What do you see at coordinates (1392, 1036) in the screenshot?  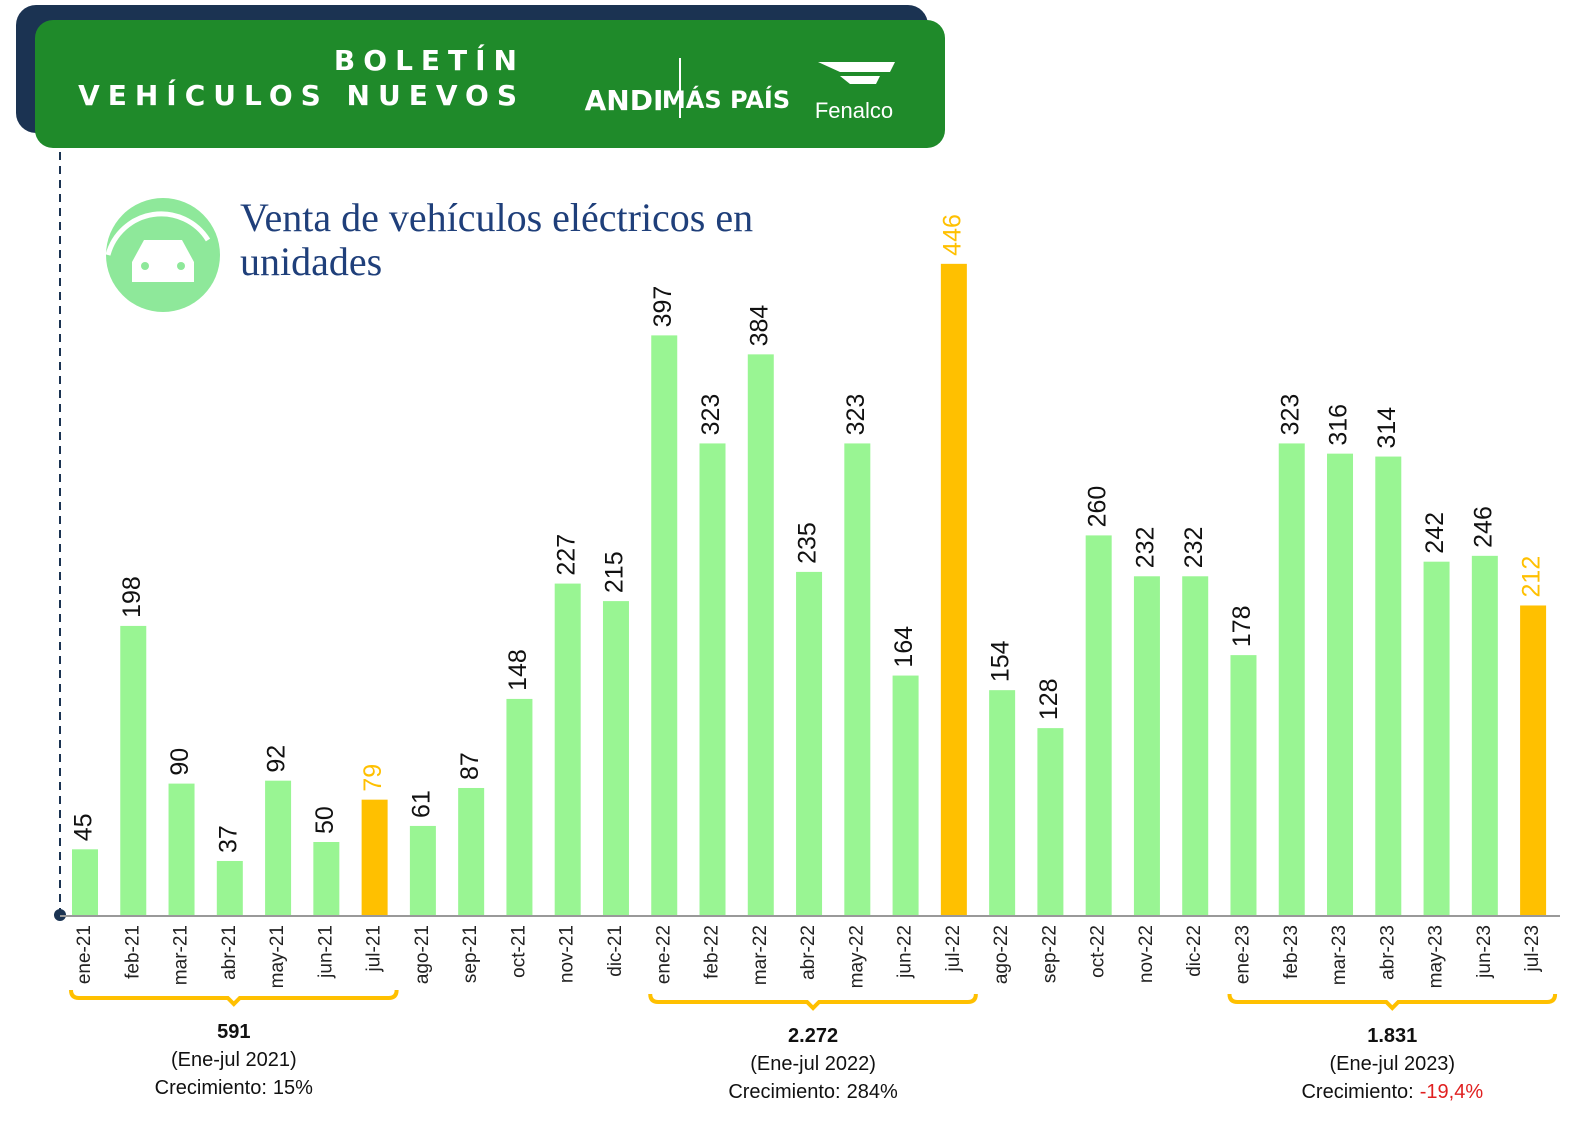 I see `summary-total: 1.831` at bounding box center [1392, 1036].